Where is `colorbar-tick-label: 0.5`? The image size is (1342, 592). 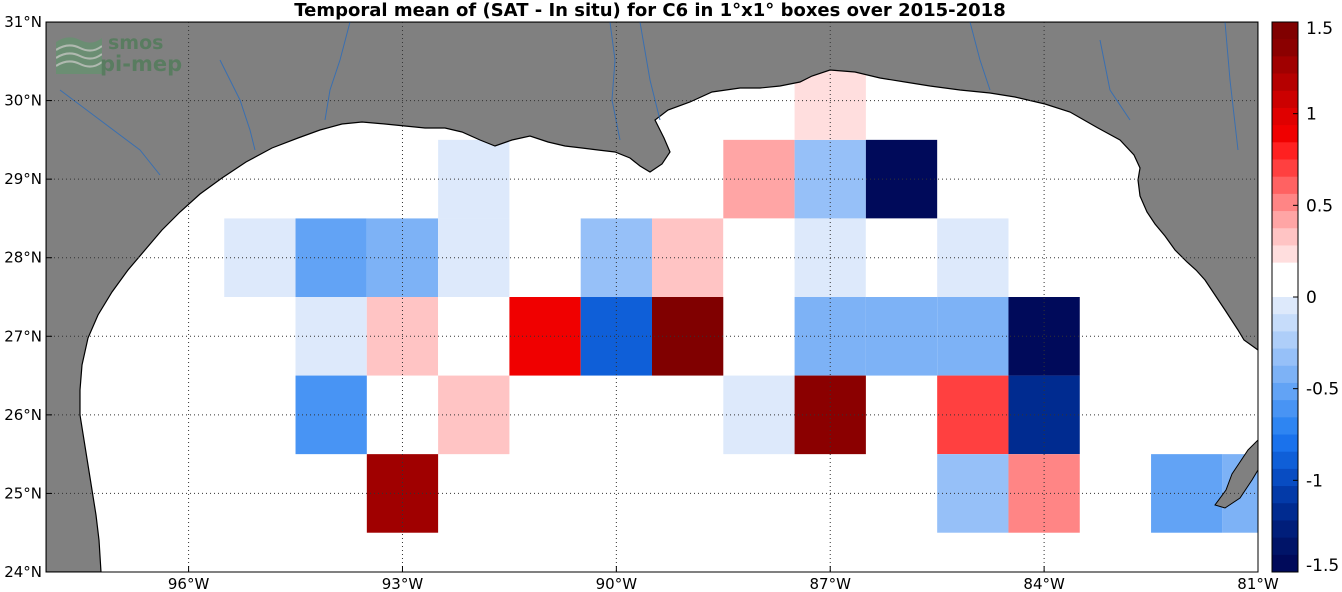
colorbar-tick-label: 0.5 is located at coordinates (1319, 206).